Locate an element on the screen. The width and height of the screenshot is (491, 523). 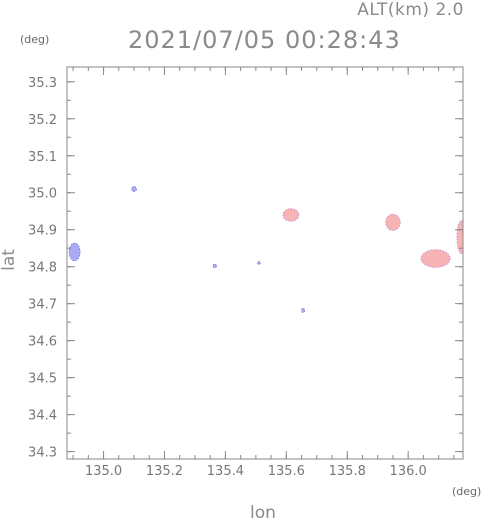
y-tick-label: 34.8 is located at coordinates (42, 268).